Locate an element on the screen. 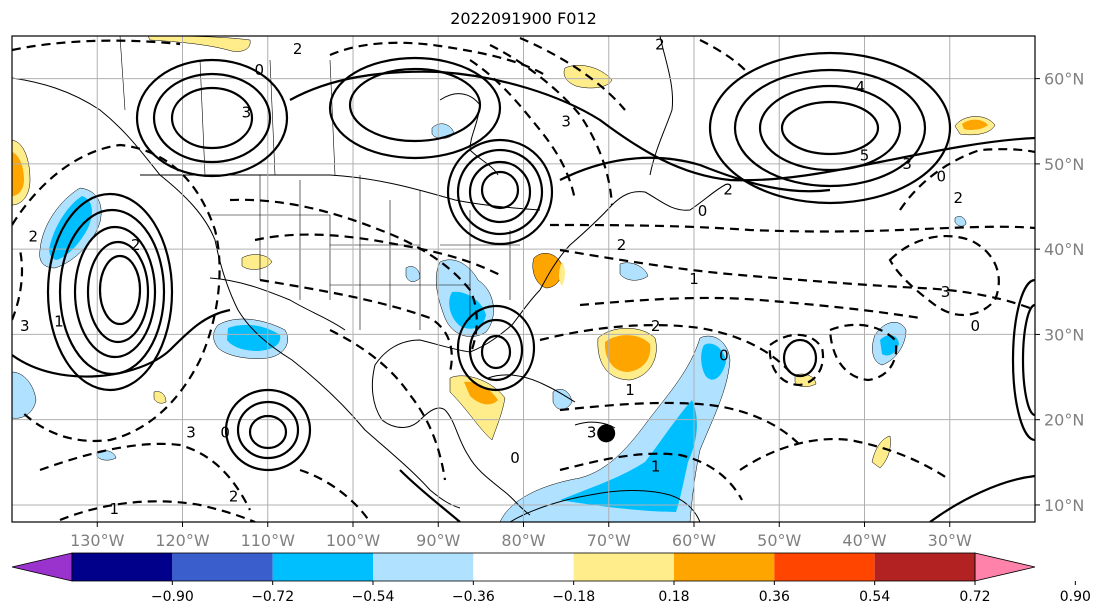 This screenshot has height=615, width=1105. latitude-axis: 60°N 50°N 40°N 30°N 20°N 10°N is located at coordinates (1059, 292).